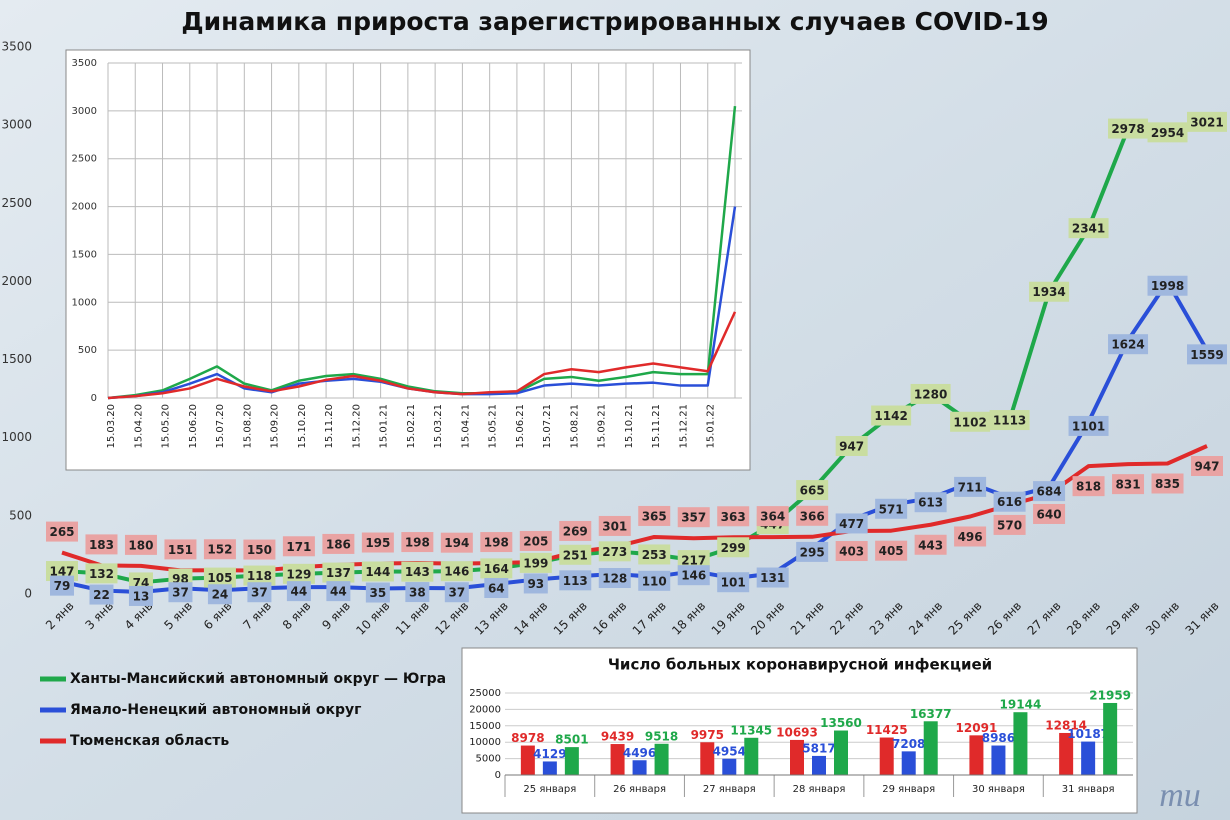 The image size is (1230, 820). What do you see at coordinates (520, 426) in the screenshot?
I see `x-tick-label: 15.06.21` at bounding box center [520, 426].